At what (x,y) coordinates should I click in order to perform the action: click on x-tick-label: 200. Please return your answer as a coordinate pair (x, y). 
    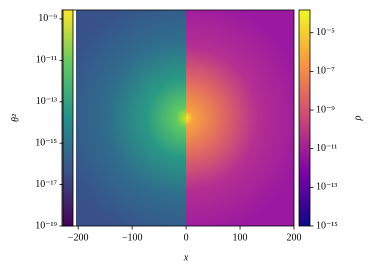
    Looking at the image, I should click on (294, 237).